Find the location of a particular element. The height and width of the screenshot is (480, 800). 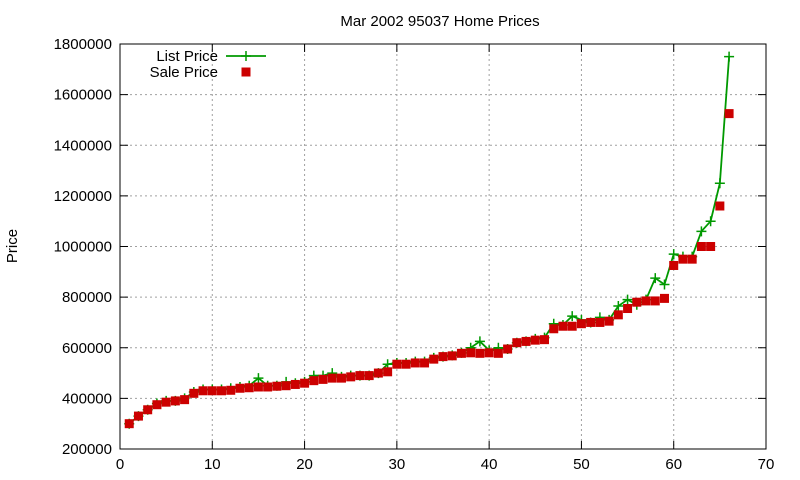

legend-label: Sale Price is located at coordinates (184, 72).